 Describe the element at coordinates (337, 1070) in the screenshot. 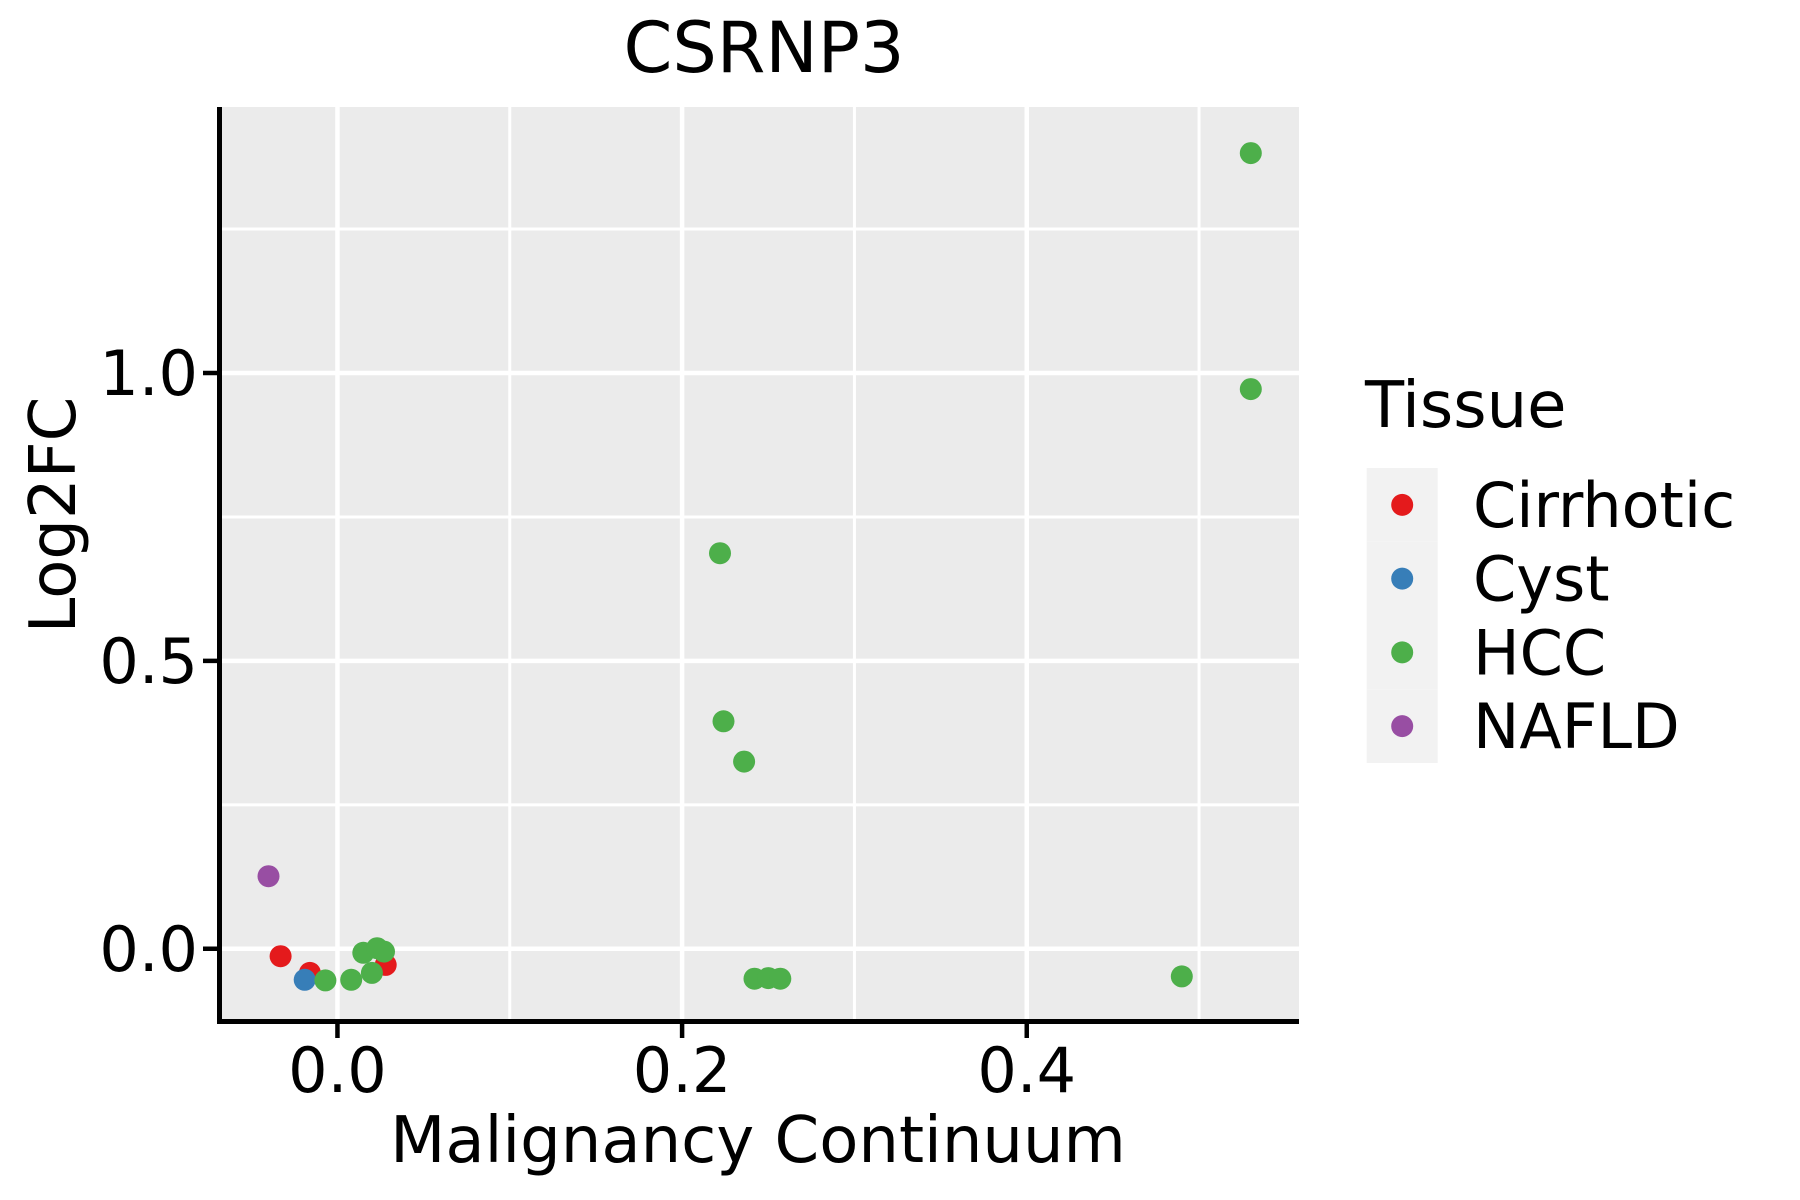

I see `x-tick-label: 0.0` at that location.